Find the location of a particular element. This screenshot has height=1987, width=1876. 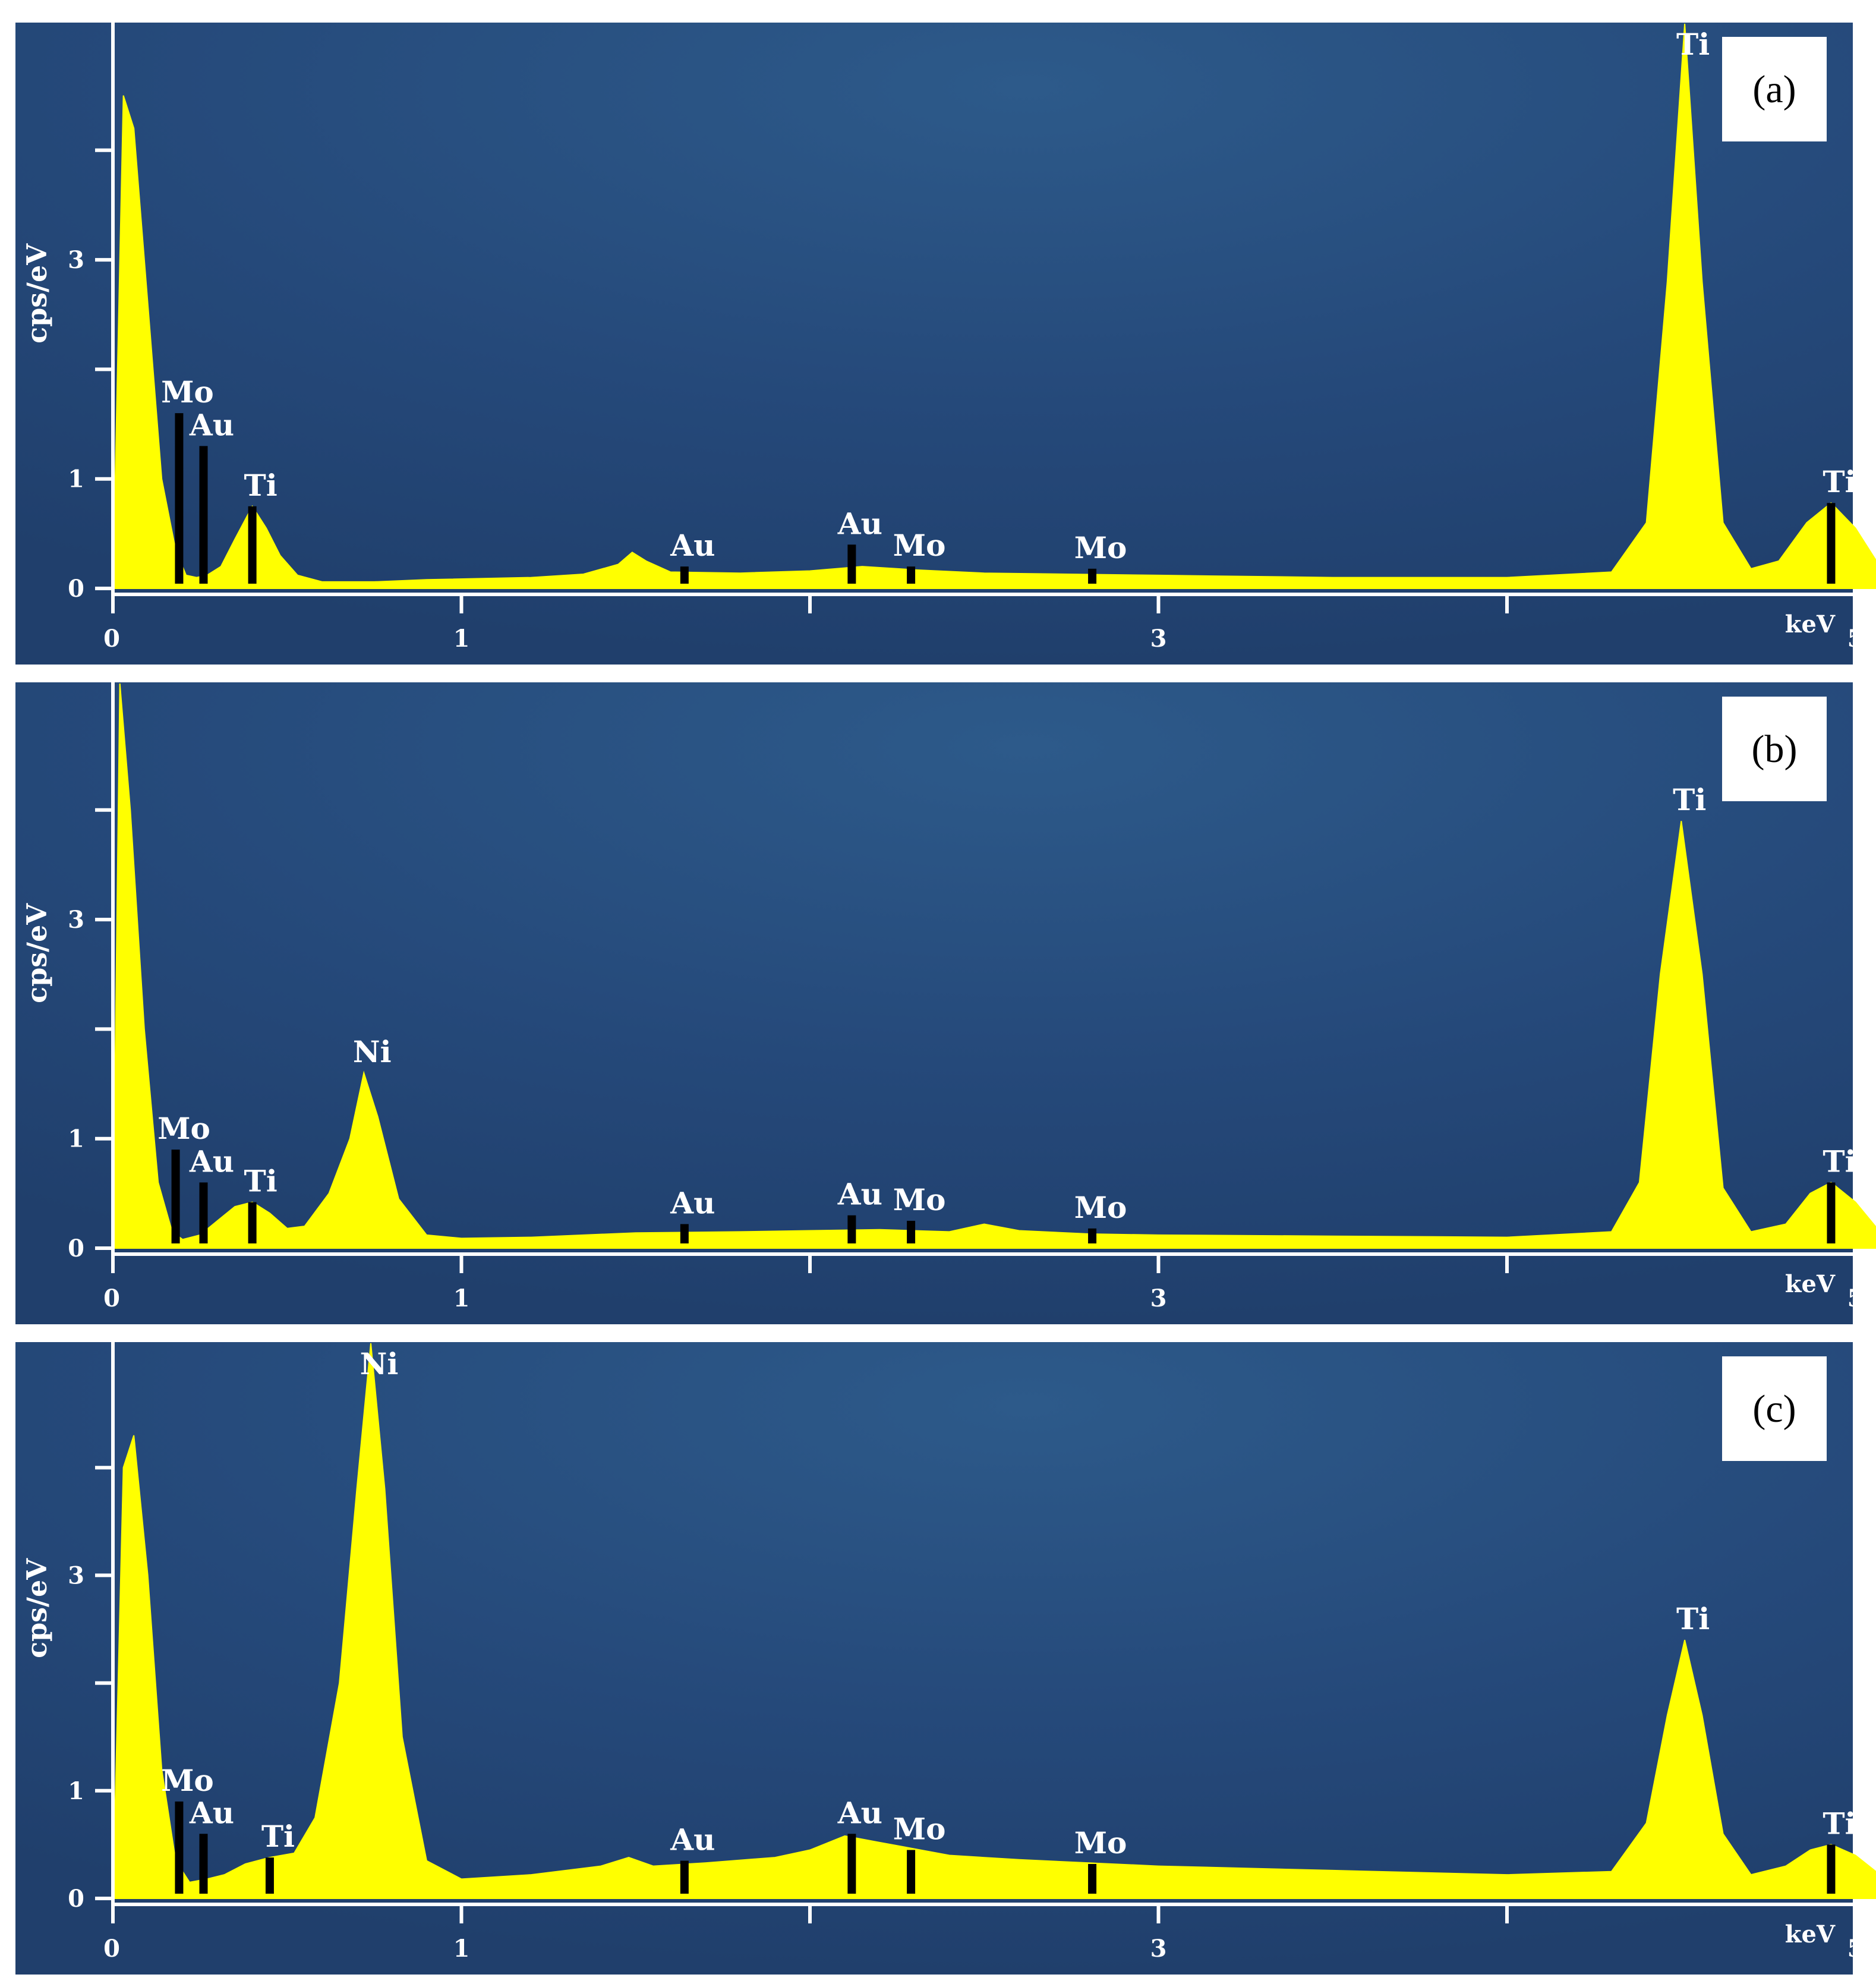

panel-label: (c) is located at coordinates (1774, 1409).